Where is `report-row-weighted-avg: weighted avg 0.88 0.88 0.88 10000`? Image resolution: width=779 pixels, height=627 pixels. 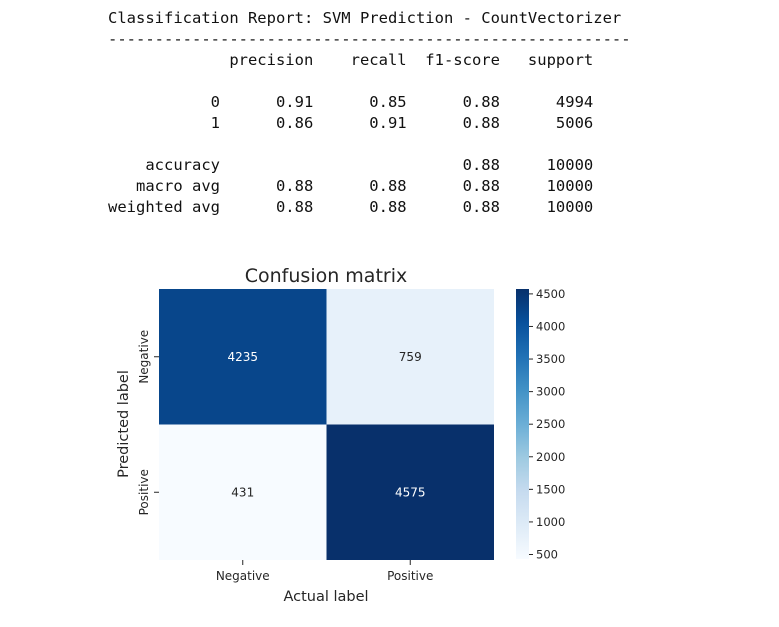 report-row-weighted-avg: weighted avg 0.88 0.88 0.88 10000 is located at coordinates (351, 207).